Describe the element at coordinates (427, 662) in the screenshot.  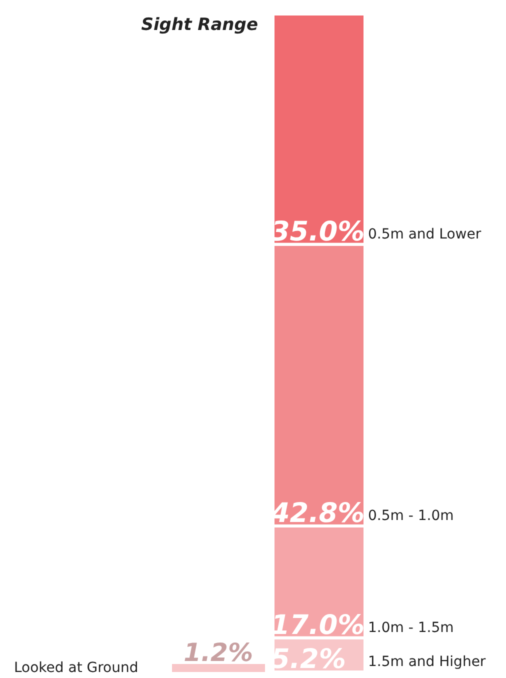
I see `series-label: 1.5m and Higher` at that location.